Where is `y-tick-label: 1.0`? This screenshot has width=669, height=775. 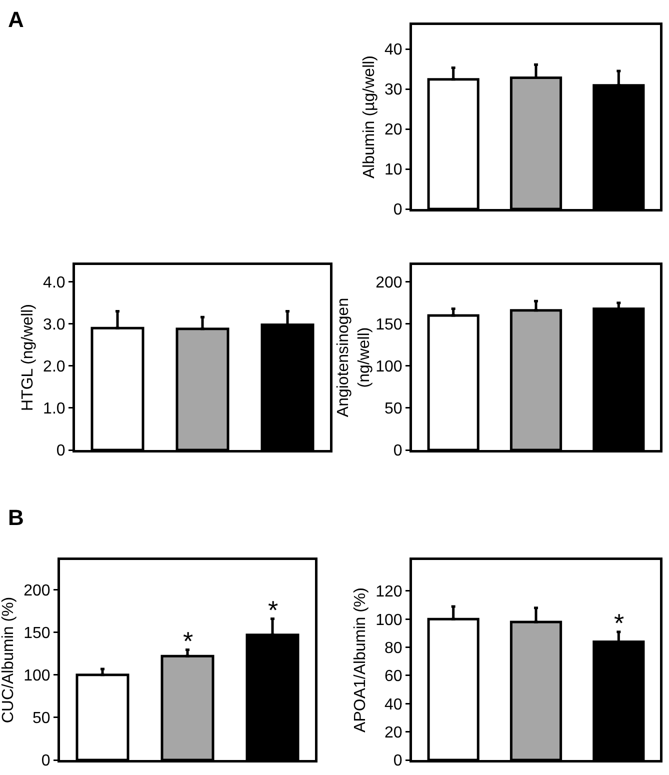 y-tick-label: 1.0 is located at coordinates (54, 409).